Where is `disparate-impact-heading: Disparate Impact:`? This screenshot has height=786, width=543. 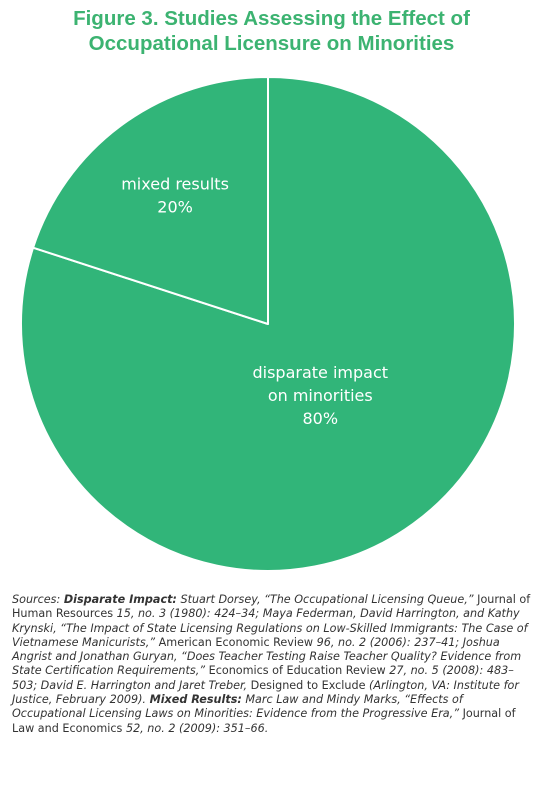 disparate-impact-heading: Disparate Impact: is located at coordinates (120, 599).